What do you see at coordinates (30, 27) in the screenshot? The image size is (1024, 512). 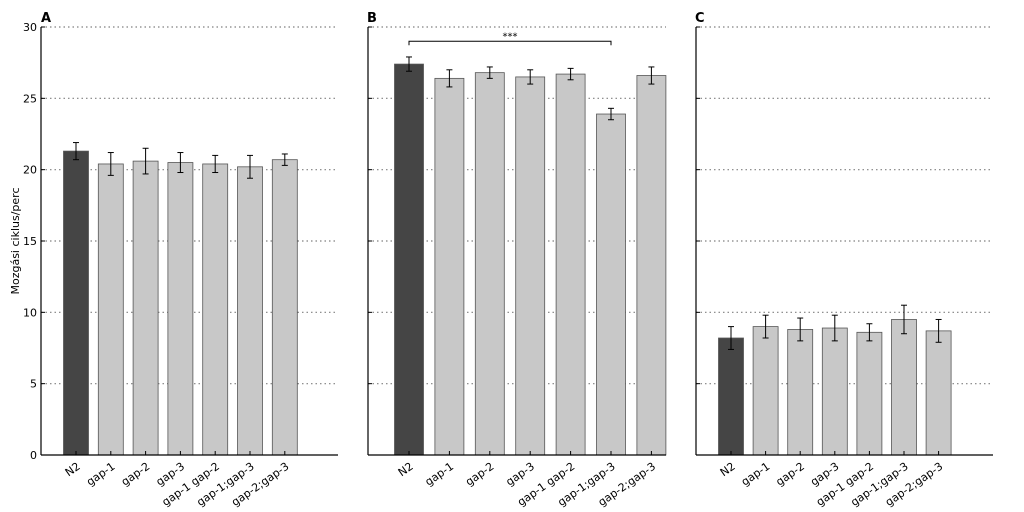 I see `y-tick-label: 30` at bounding box center [30, 27].